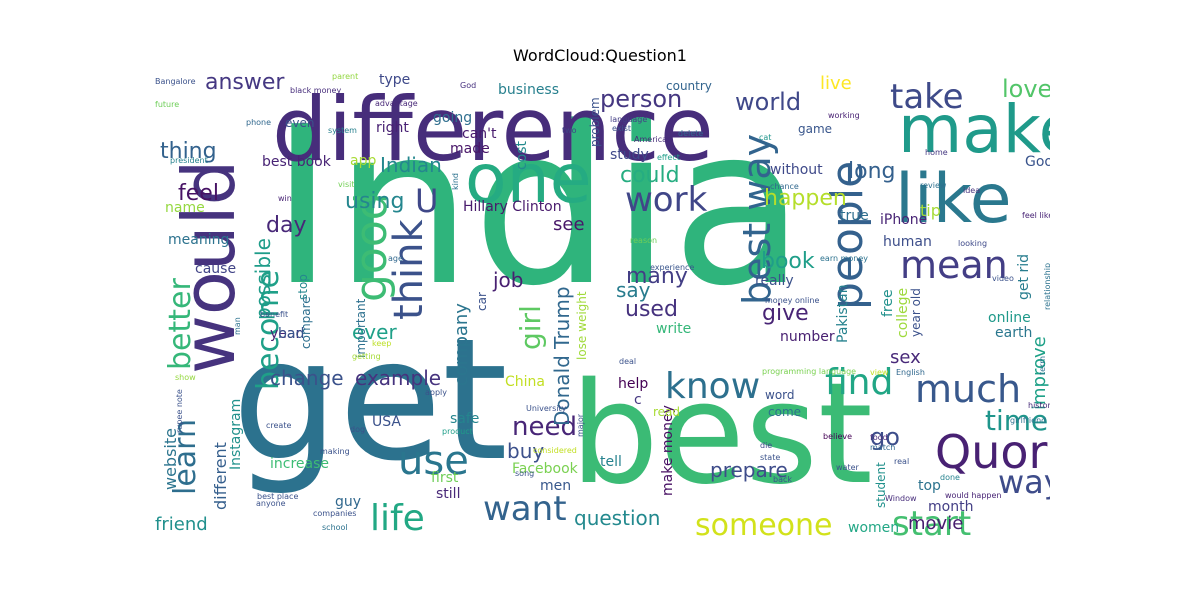  What do you see at coordinates (757, 219) in the screenshot?
I see `word-best-way: best way` at bounding box center [757, 219].